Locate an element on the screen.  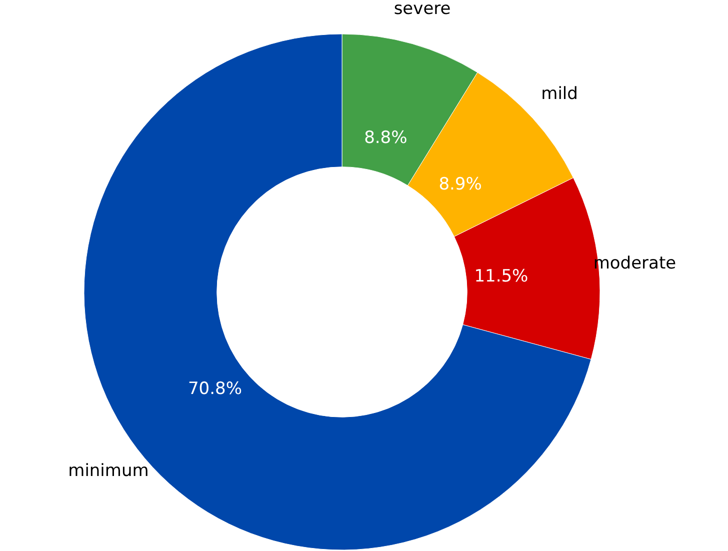
slice-label: mild is located at coordinates (559, 94).